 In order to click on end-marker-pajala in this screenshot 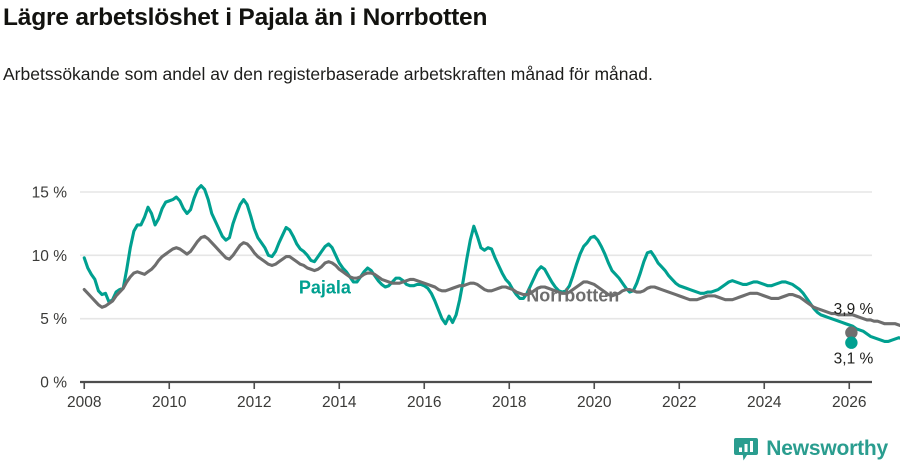, I will do `click(851, 342)`.